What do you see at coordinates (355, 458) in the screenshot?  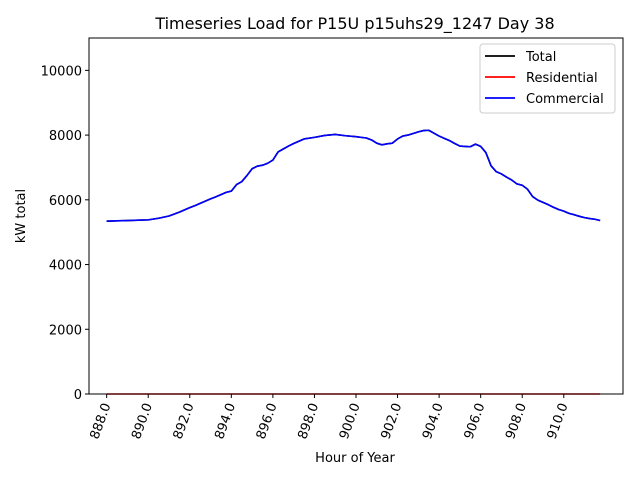 I see `x-axis-label: Hour of Year` at bounding box center [355, 458].